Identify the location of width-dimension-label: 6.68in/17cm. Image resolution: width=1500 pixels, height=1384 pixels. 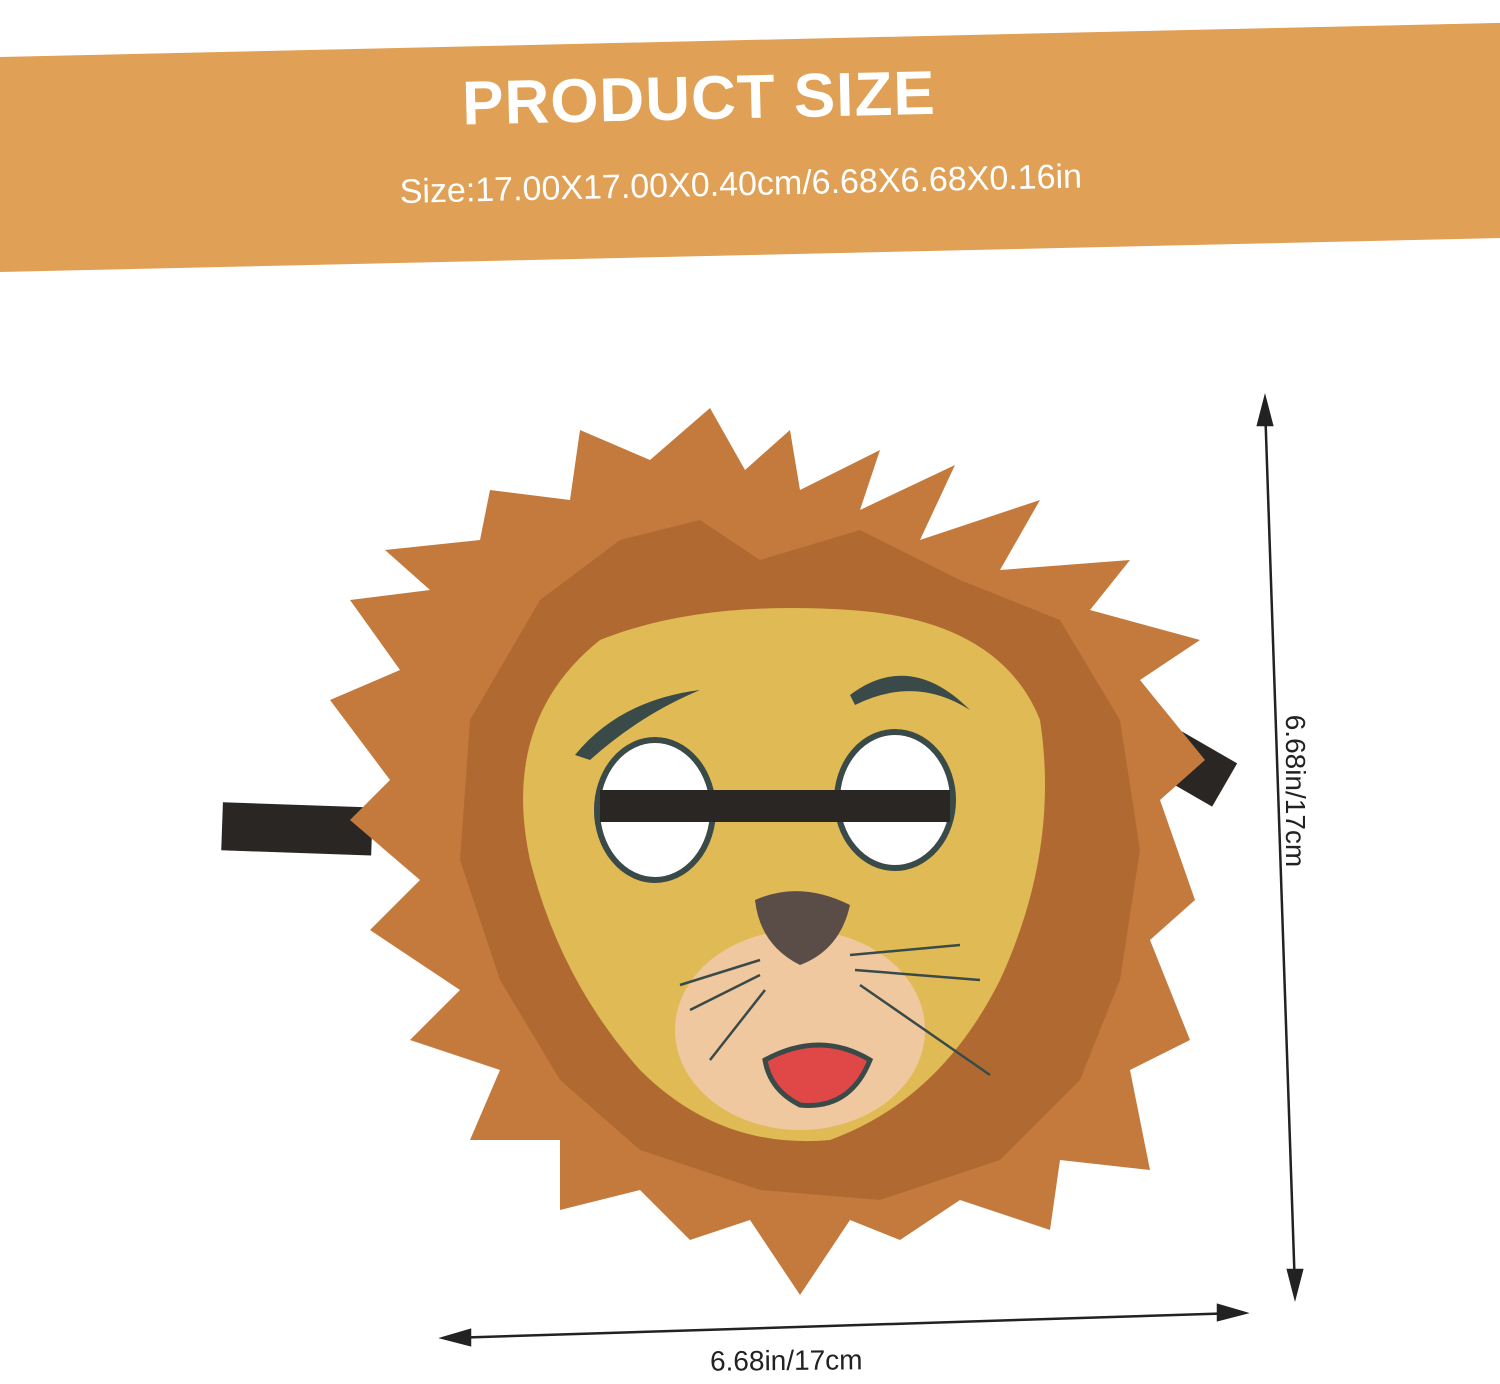
(786, 1360).